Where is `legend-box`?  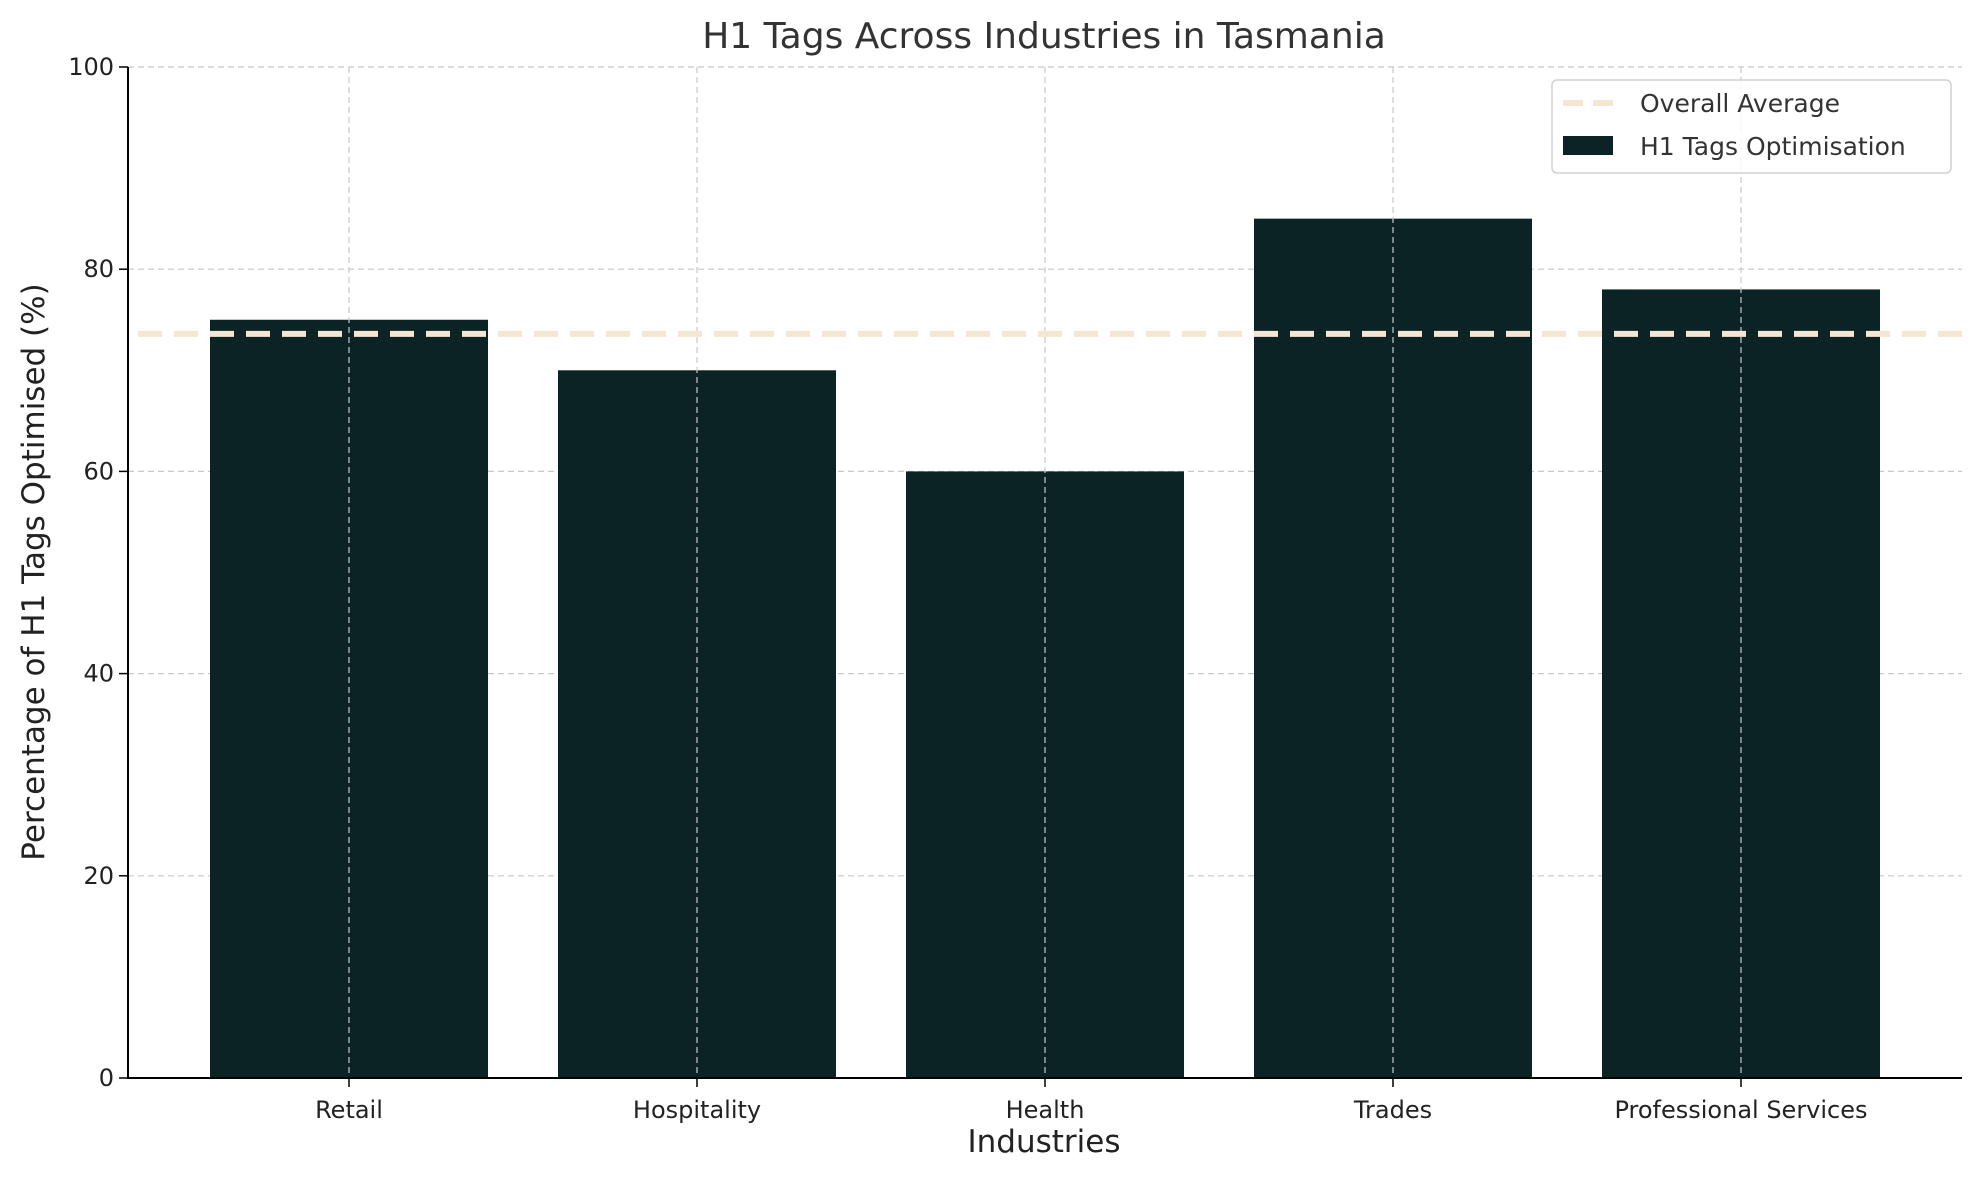
legend-box is located at coordinates (1751, 126).